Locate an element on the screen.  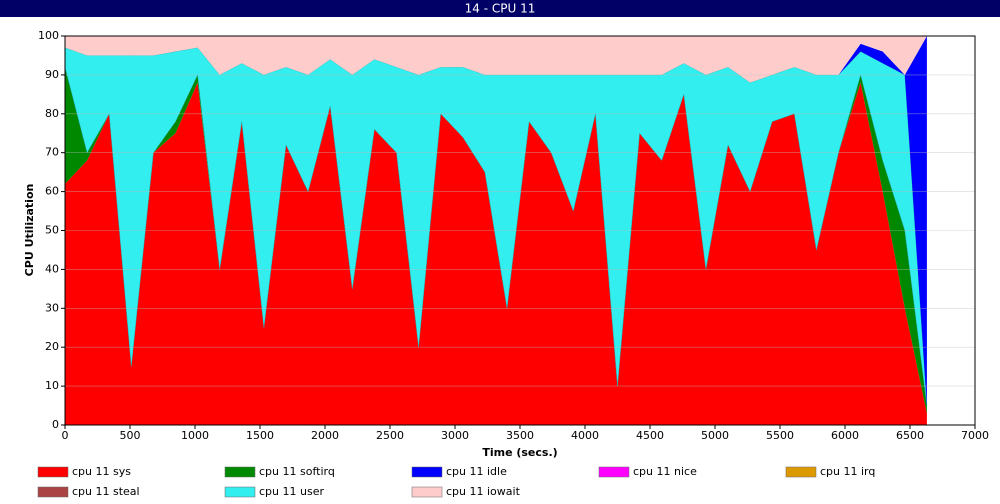
x-tick-label: 5500 is located at coordinates (780, 435).